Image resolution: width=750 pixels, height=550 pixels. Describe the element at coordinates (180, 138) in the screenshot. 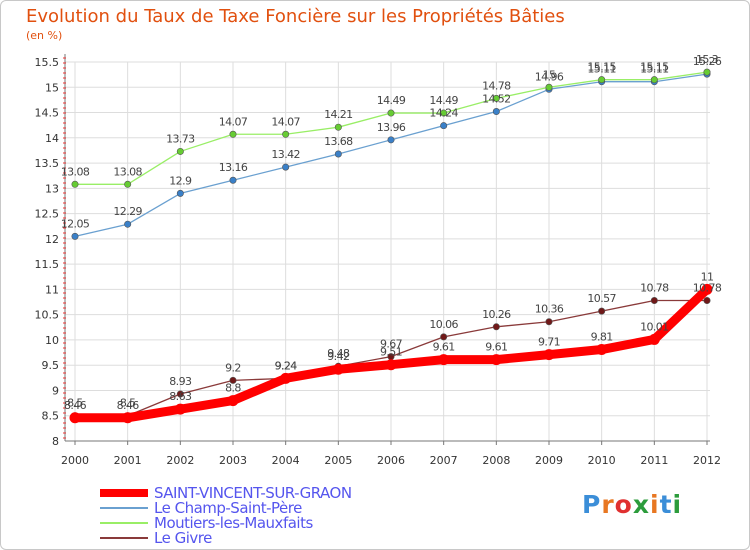

I see `data-label: 13.73` at that location.